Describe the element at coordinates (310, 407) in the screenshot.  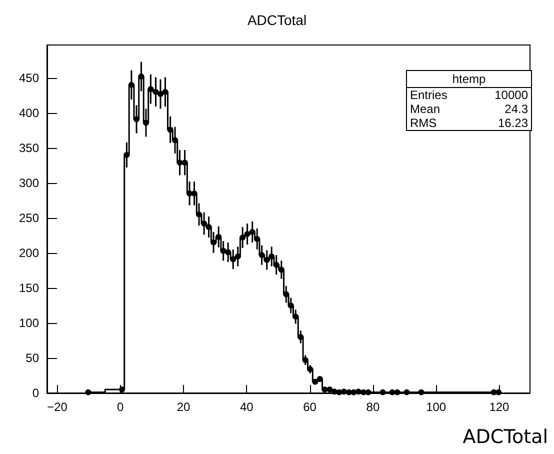
I see `x-tick-label: 60` at that location.